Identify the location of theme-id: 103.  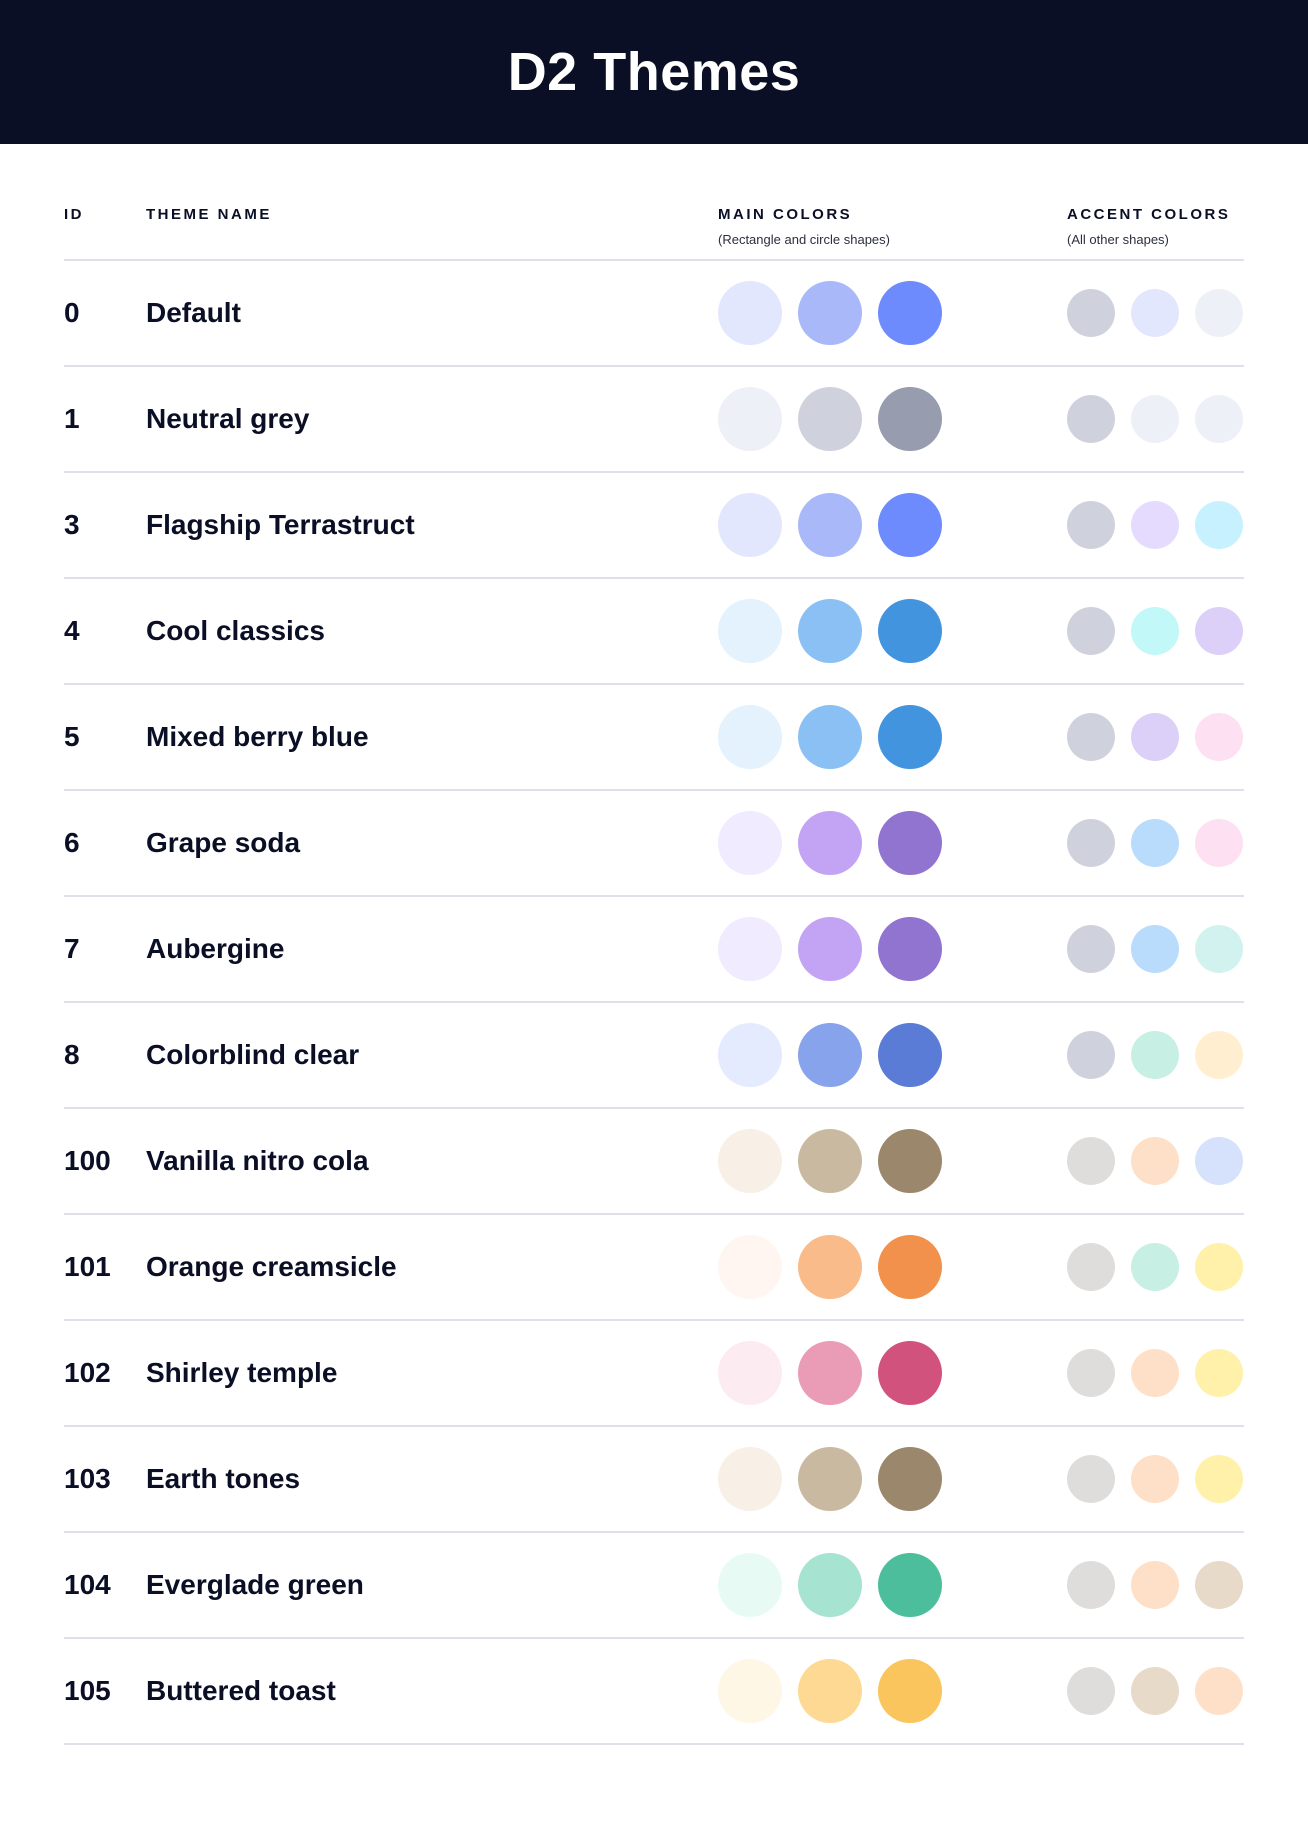
(87, 1478).